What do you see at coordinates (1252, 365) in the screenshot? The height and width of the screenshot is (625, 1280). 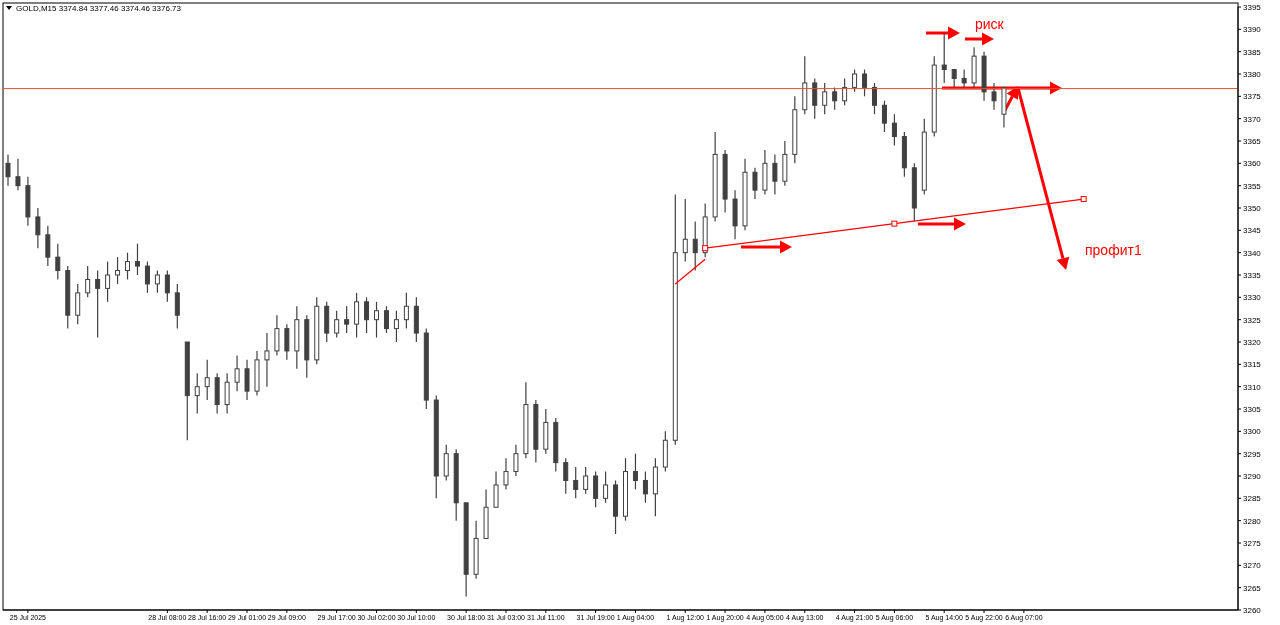 I see `y-tick-label: 3315` at bounding box center [1252, 365].